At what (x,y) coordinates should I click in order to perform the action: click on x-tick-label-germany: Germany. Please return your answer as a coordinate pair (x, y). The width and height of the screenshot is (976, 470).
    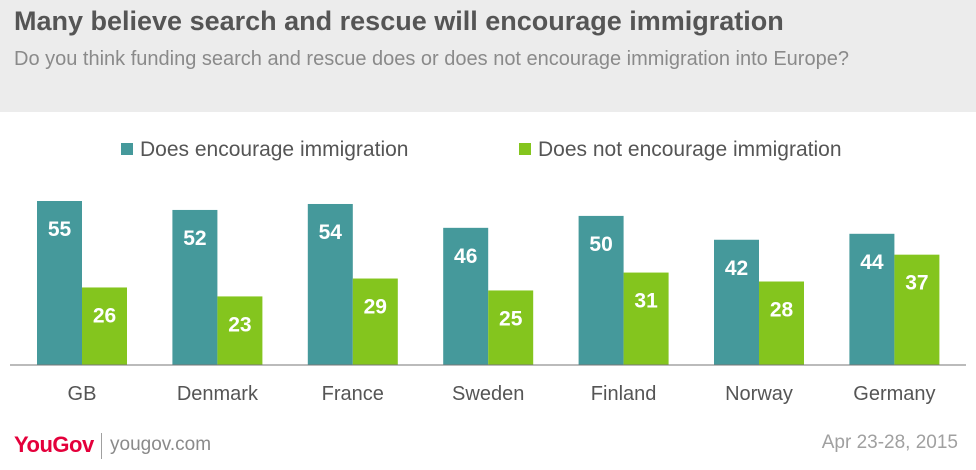
    Looking at the image, I should click on (894, 394).